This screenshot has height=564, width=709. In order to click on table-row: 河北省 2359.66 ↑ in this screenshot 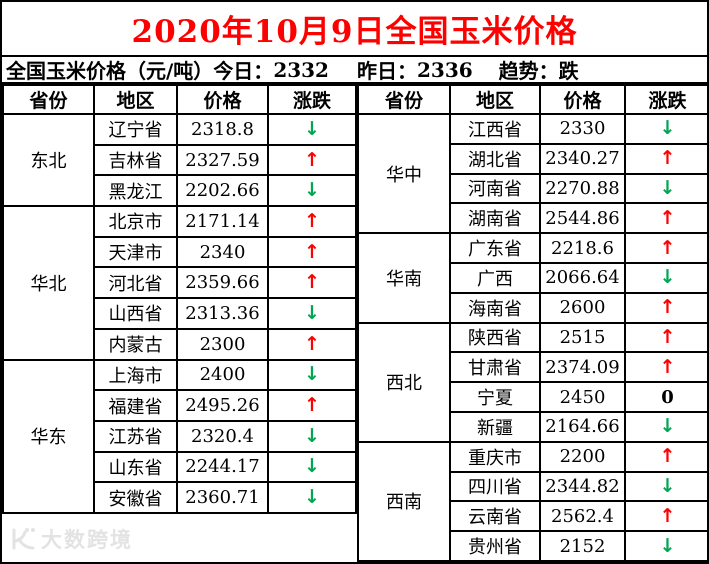, I will do `click(180, 283)`.